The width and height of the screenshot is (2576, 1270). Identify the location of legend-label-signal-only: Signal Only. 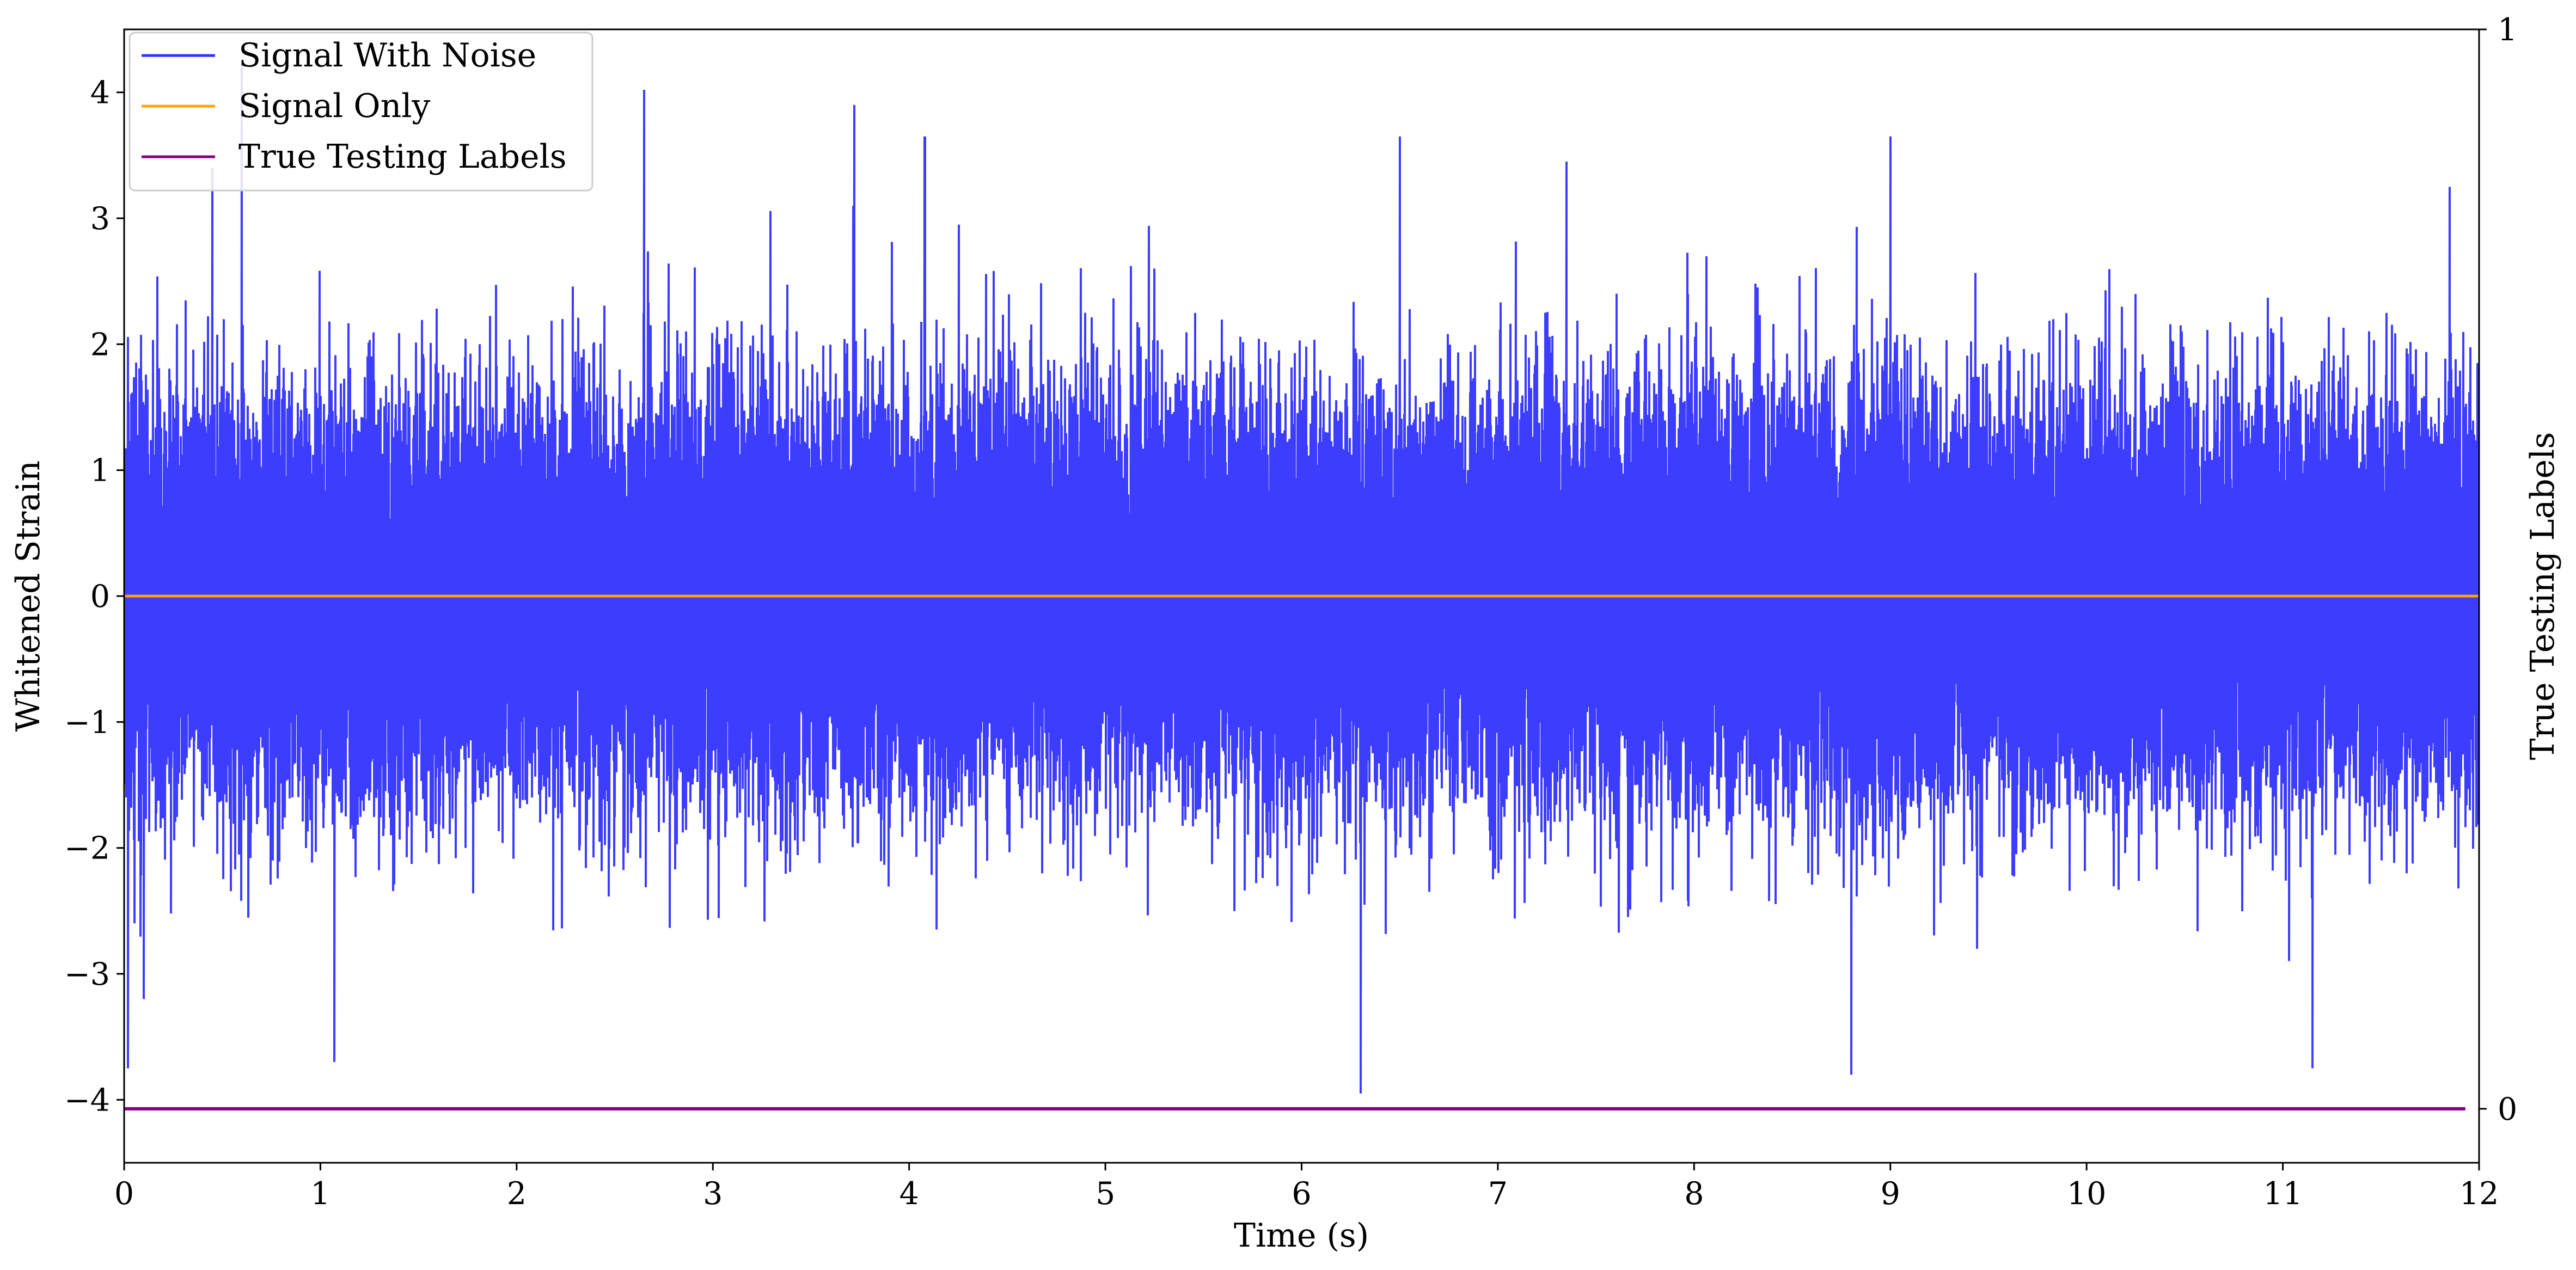
(334, 106).